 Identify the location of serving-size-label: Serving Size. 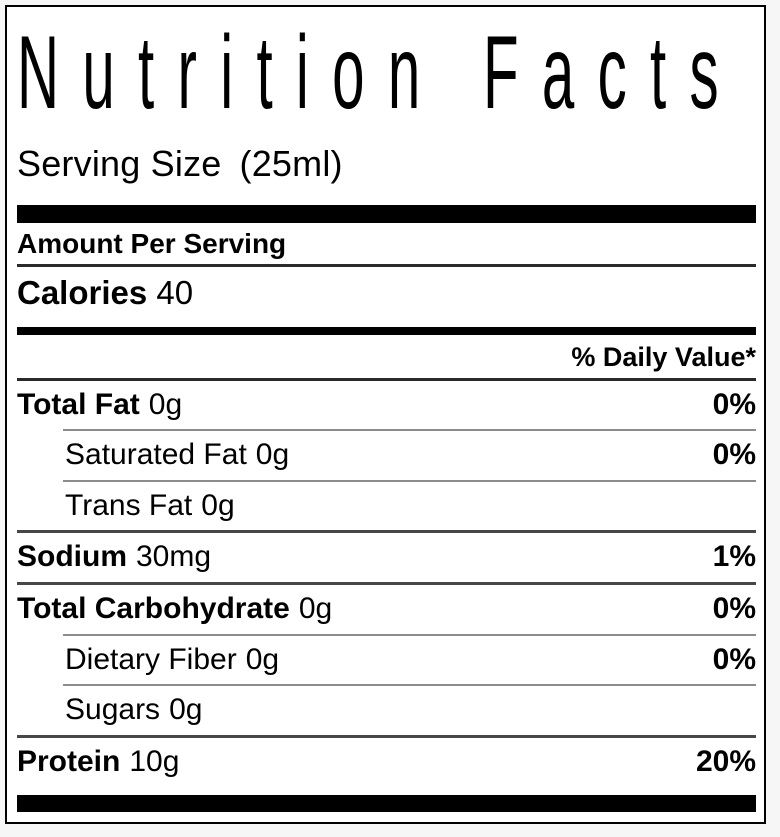
(119, 163).